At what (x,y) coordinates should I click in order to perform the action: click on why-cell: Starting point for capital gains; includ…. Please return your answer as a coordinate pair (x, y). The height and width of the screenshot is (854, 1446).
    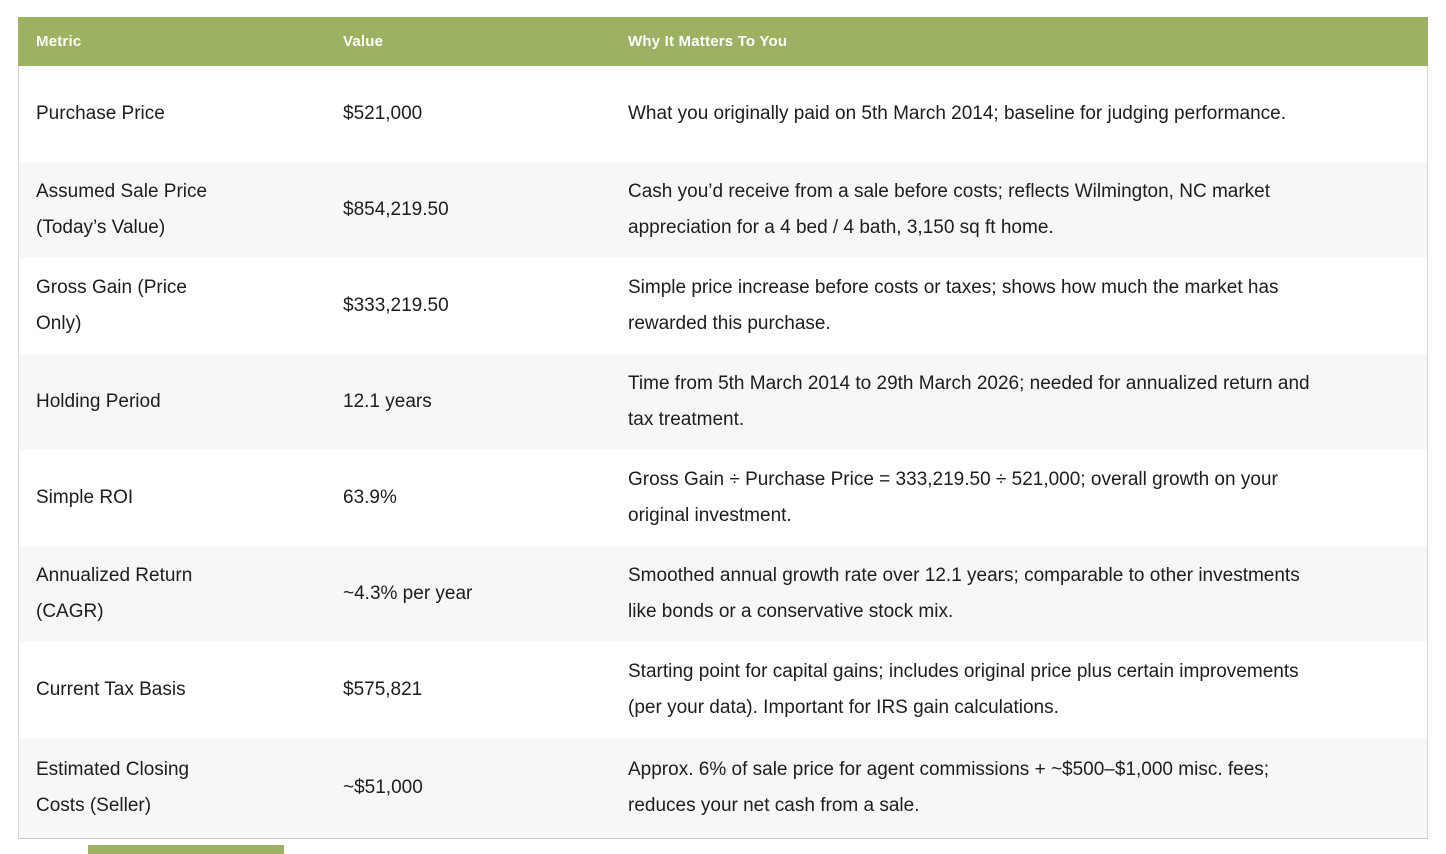
    Looking at the image, I should click on (963, 689).